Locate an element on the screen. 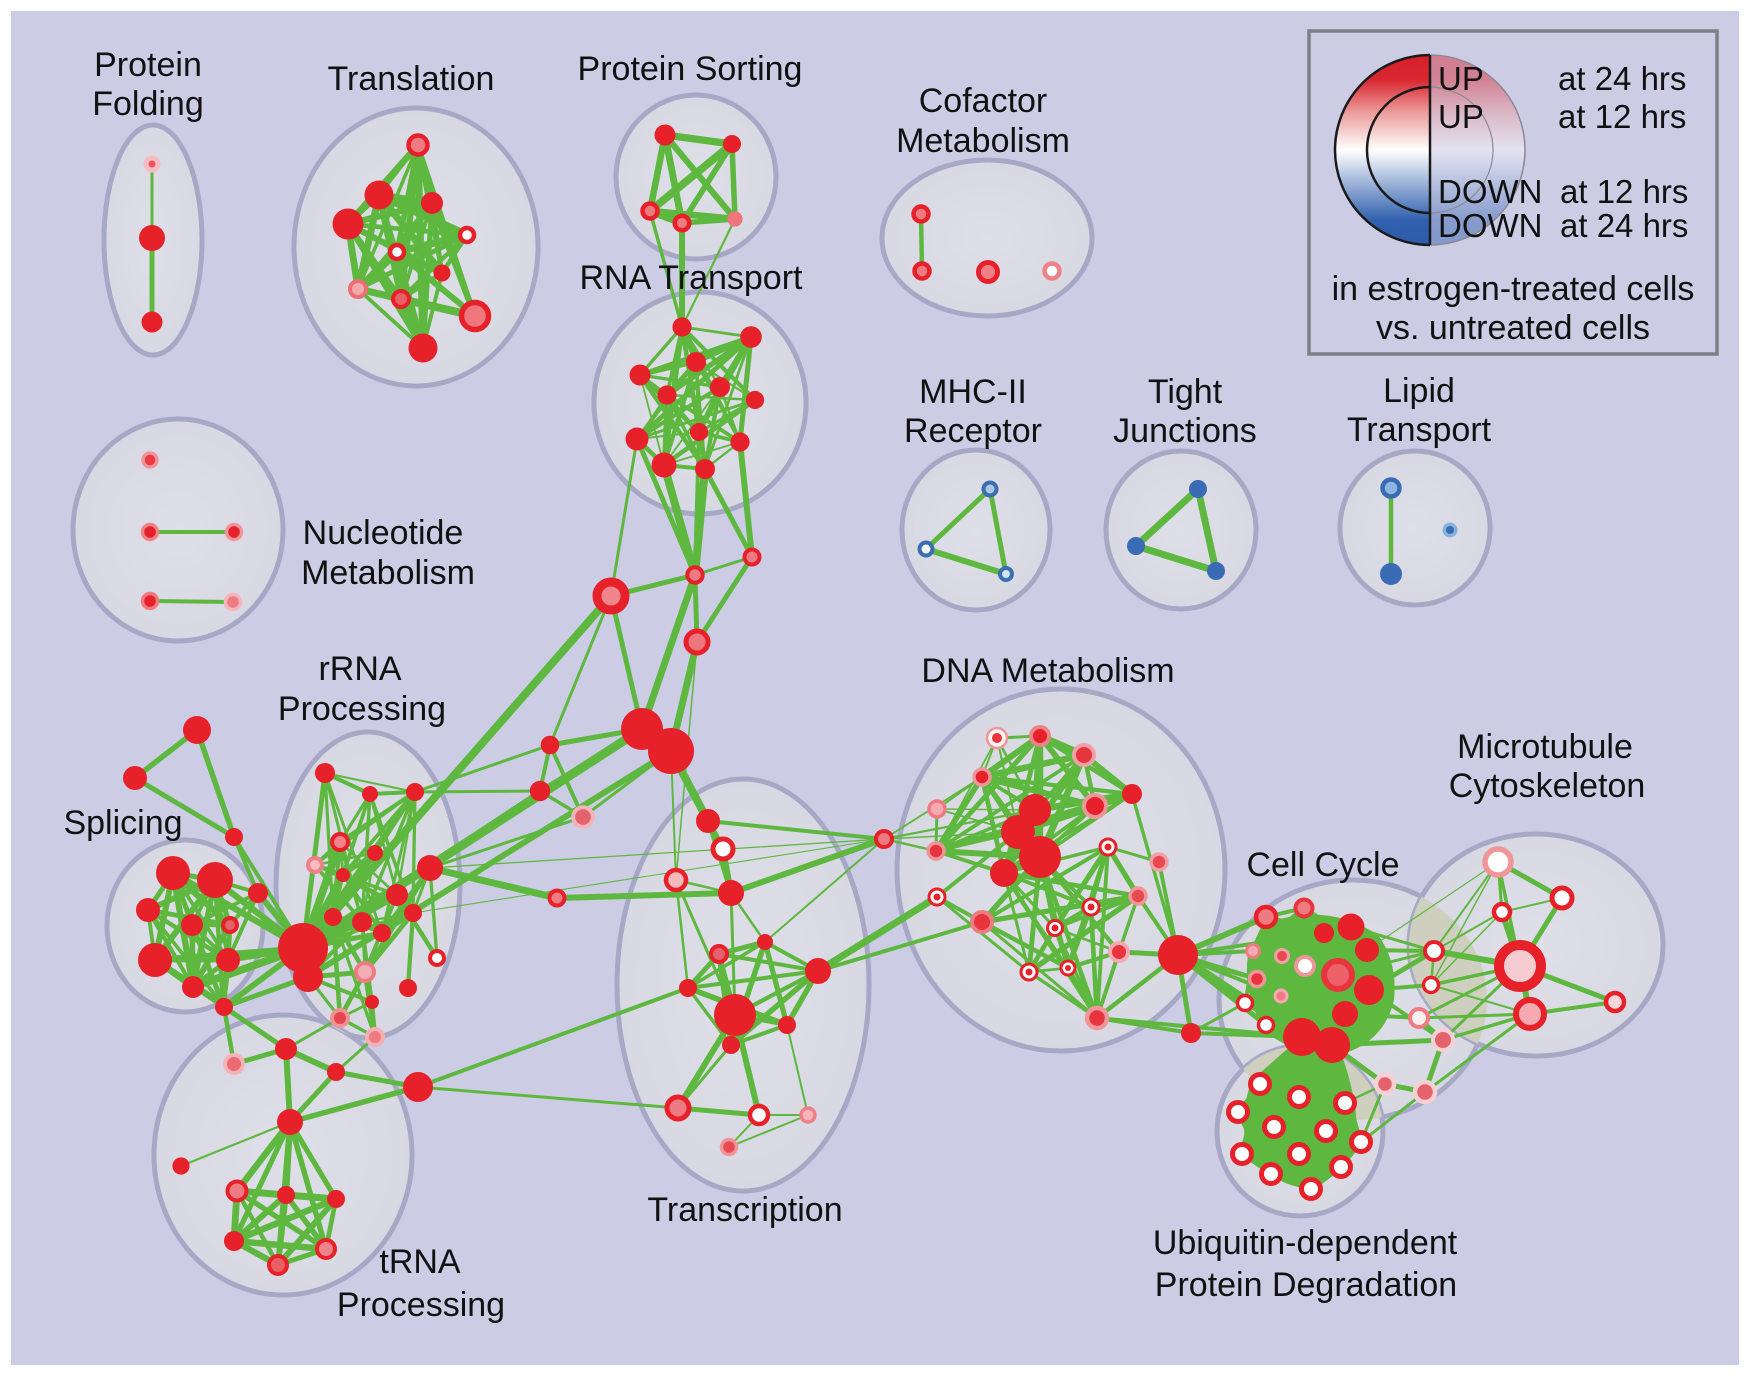 This screenshot has width=1750, height=1381. svg-text: Ubiquitin-dependent is located at coordinates (1305, 1243).